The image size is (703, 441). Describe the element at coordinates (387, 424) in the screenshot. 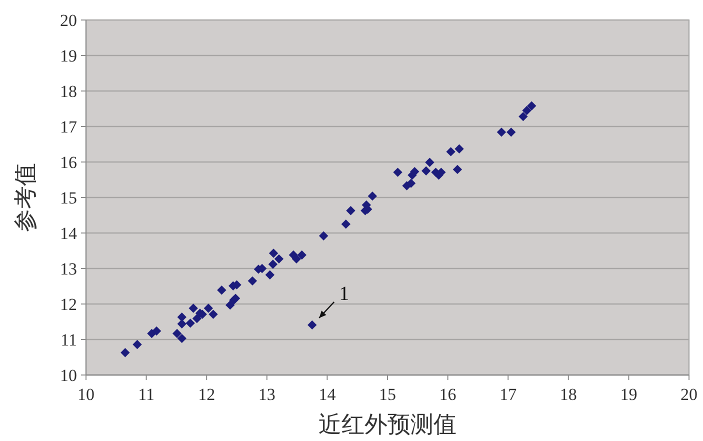

I see `x-axis-title: 近红外预测值` at that location.